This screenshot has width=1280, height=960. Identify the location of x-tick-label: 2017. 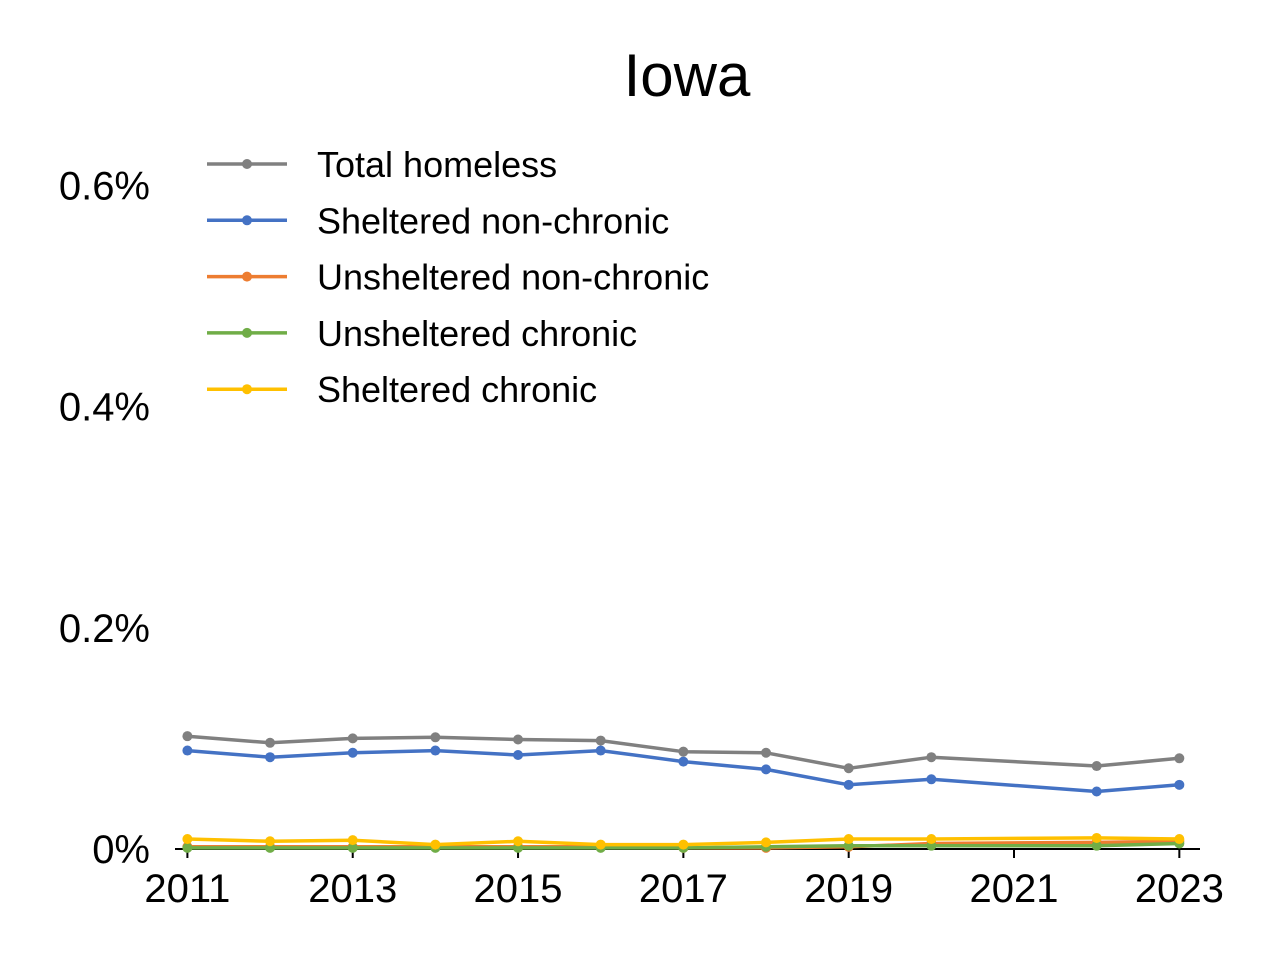
(683, 889).